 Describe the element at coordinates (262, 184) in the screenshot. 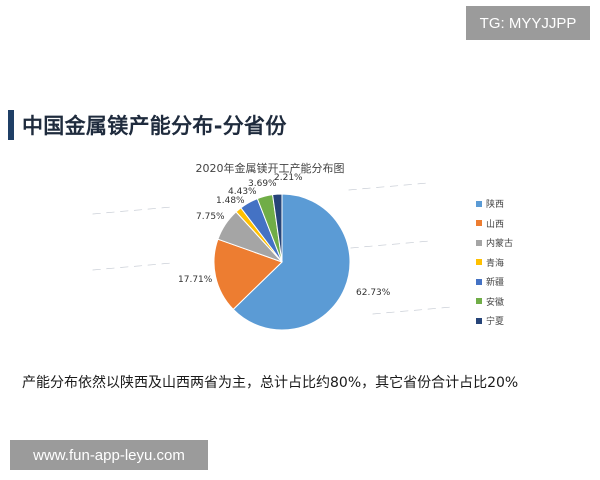

I see `slice-label: 3.69%` at that location.